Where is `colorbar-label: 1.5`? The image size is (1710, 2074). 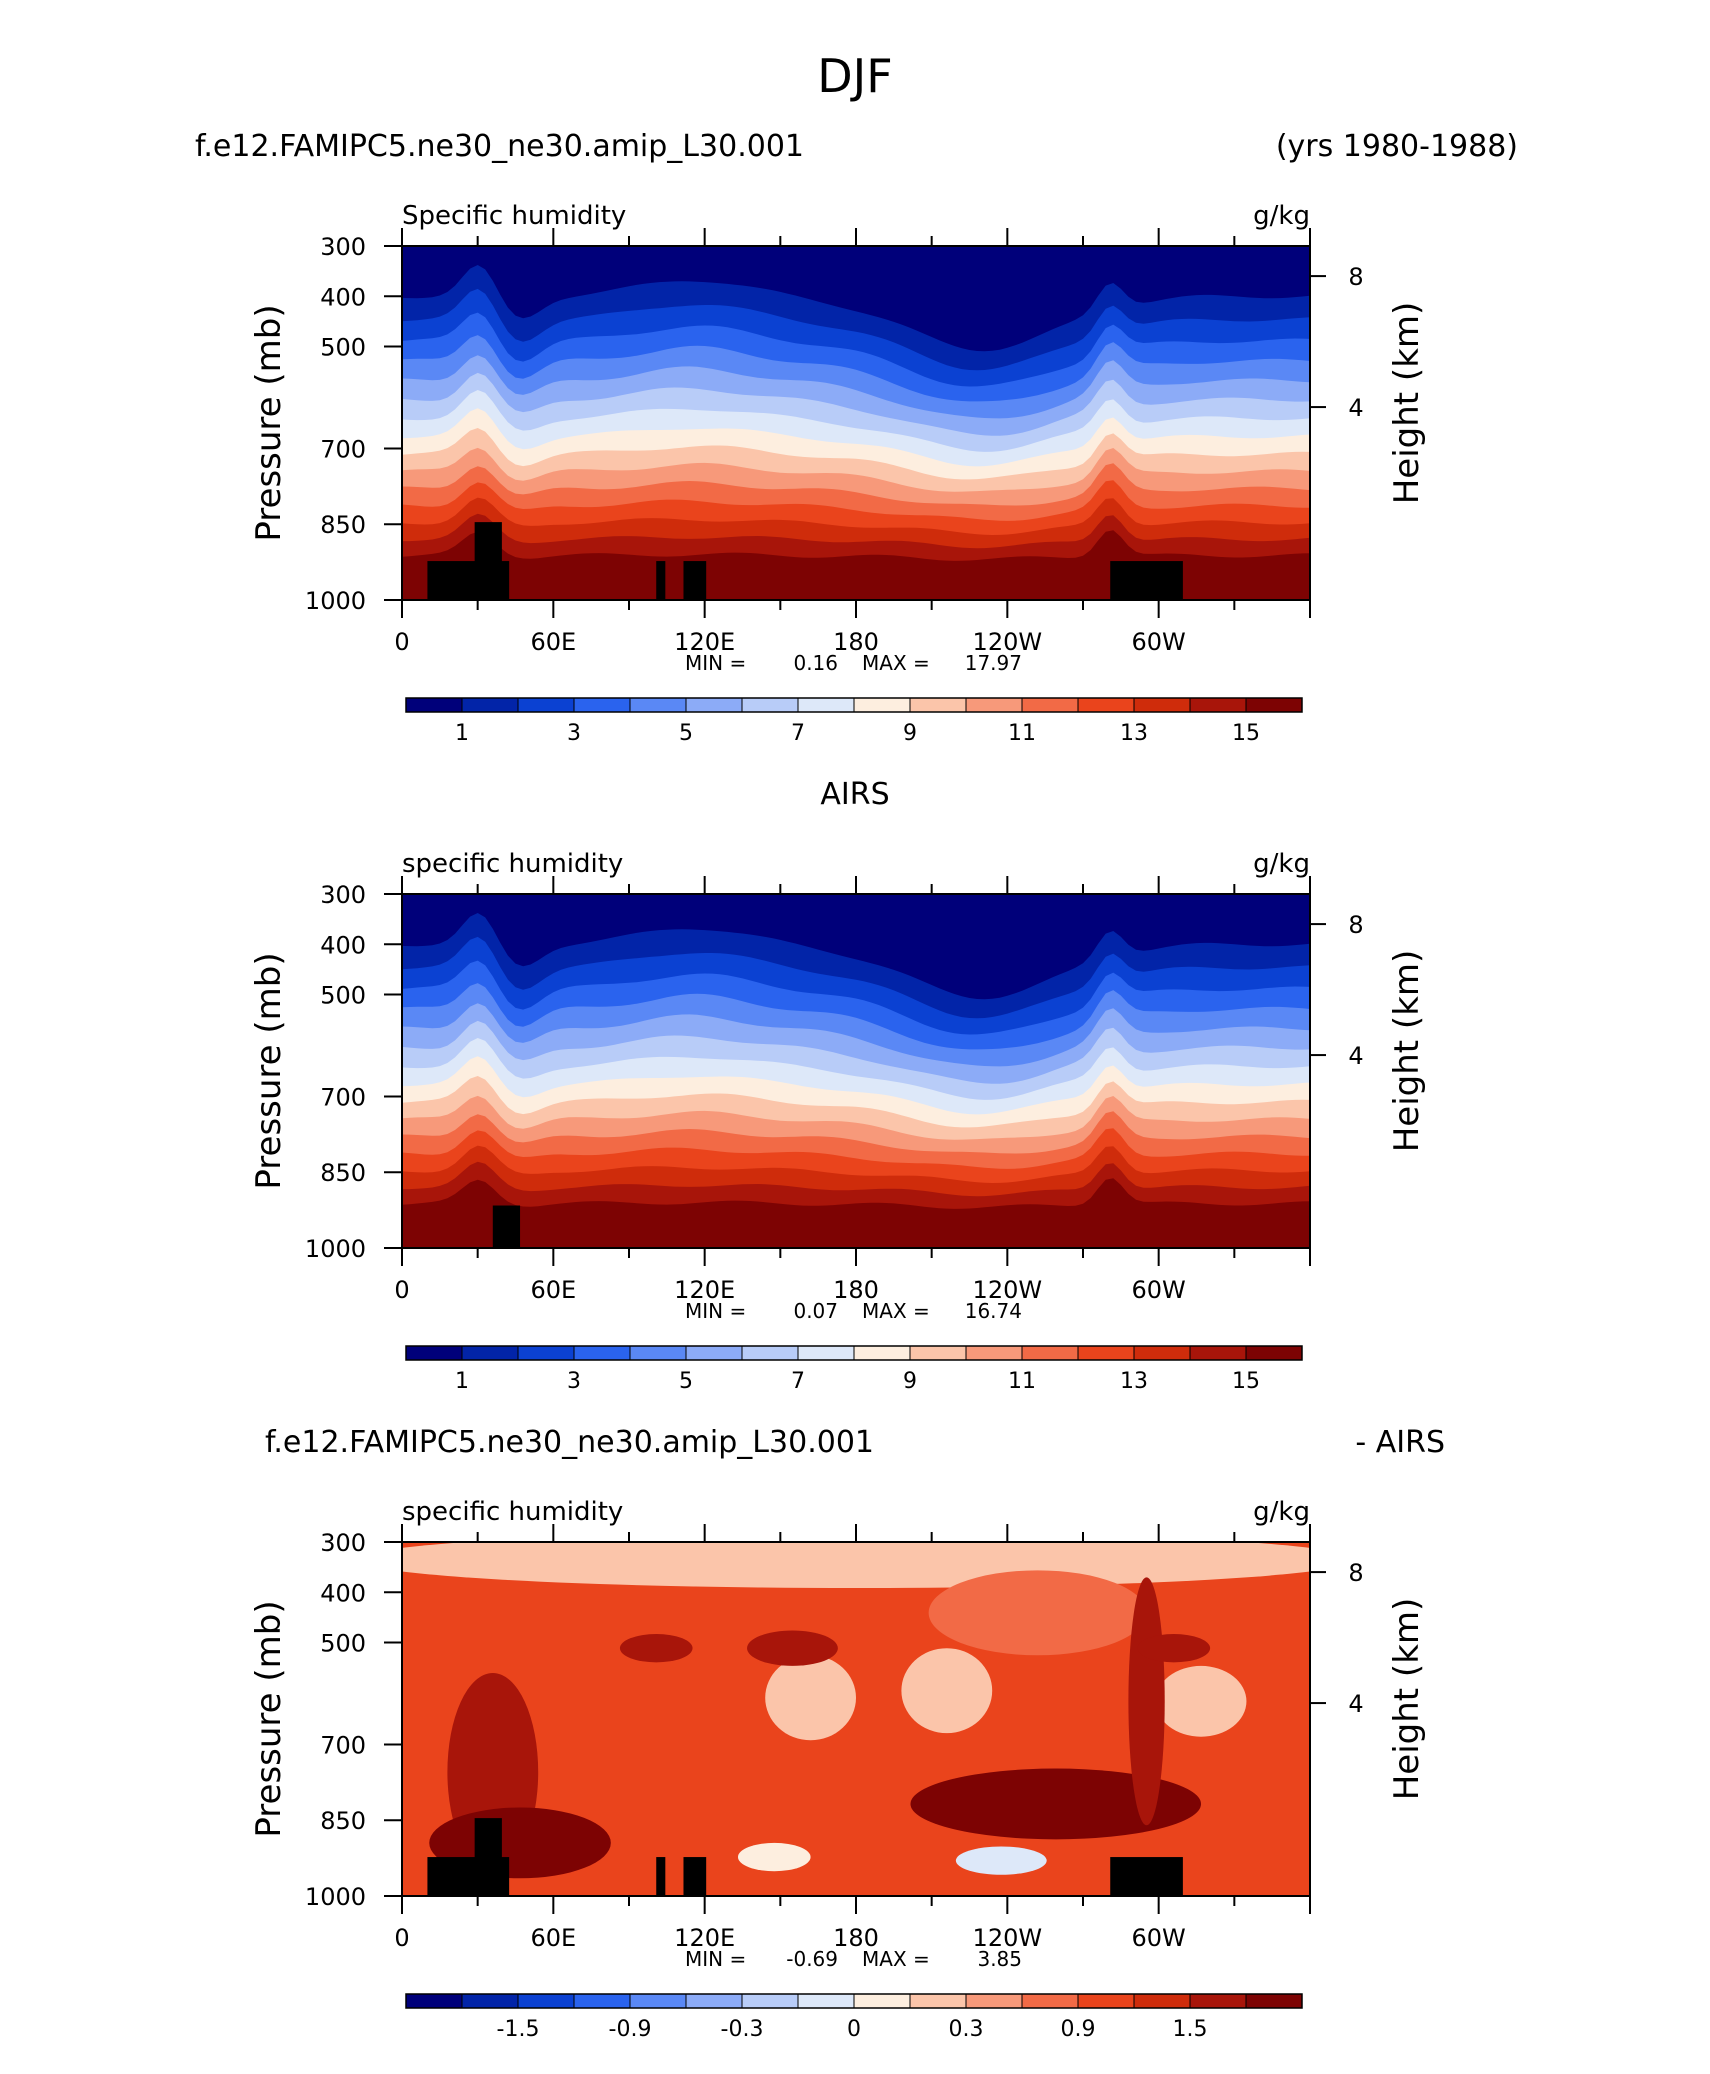
colorbar-label: 1.5 is located at coordinates (1190, 2029).